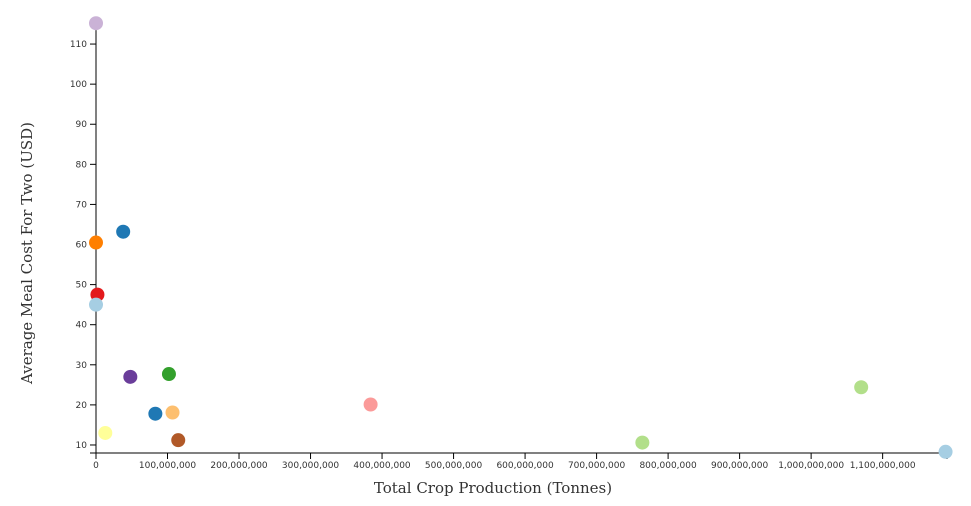 The width and height of the screenshot is (971, 506). Describe the element at coordinates (521, 455) in the screenshot. I see `x-axis-line` at that location.